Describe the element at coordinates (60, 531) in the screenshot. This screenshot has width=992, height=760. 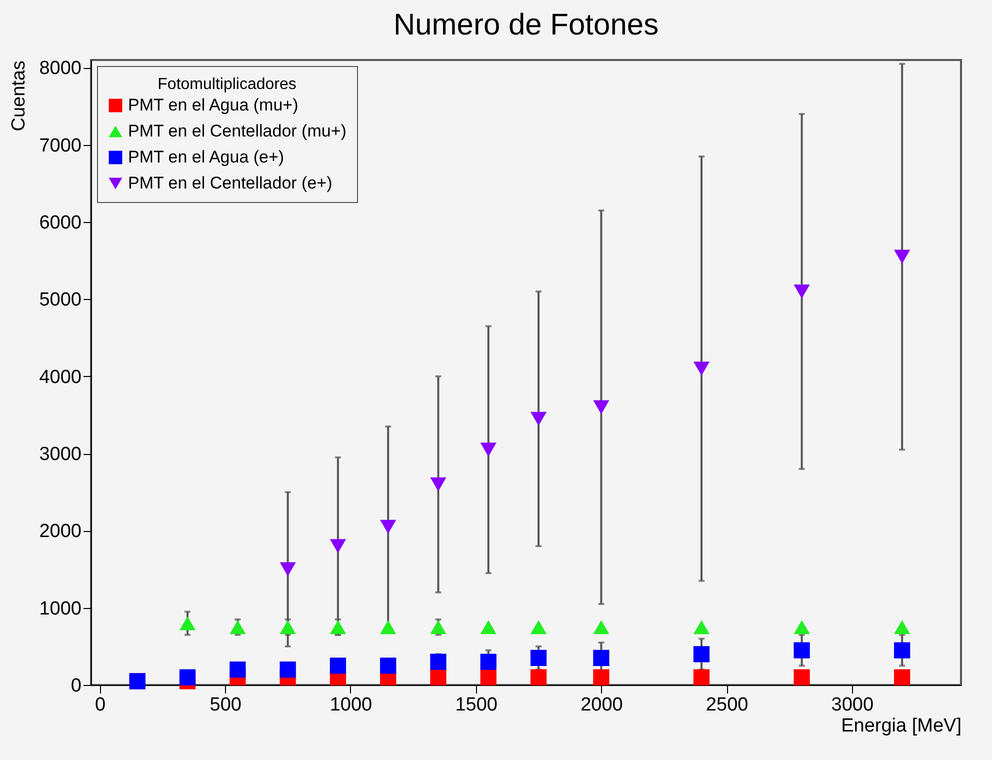
I see `y-tick-label: 2000` at that location.